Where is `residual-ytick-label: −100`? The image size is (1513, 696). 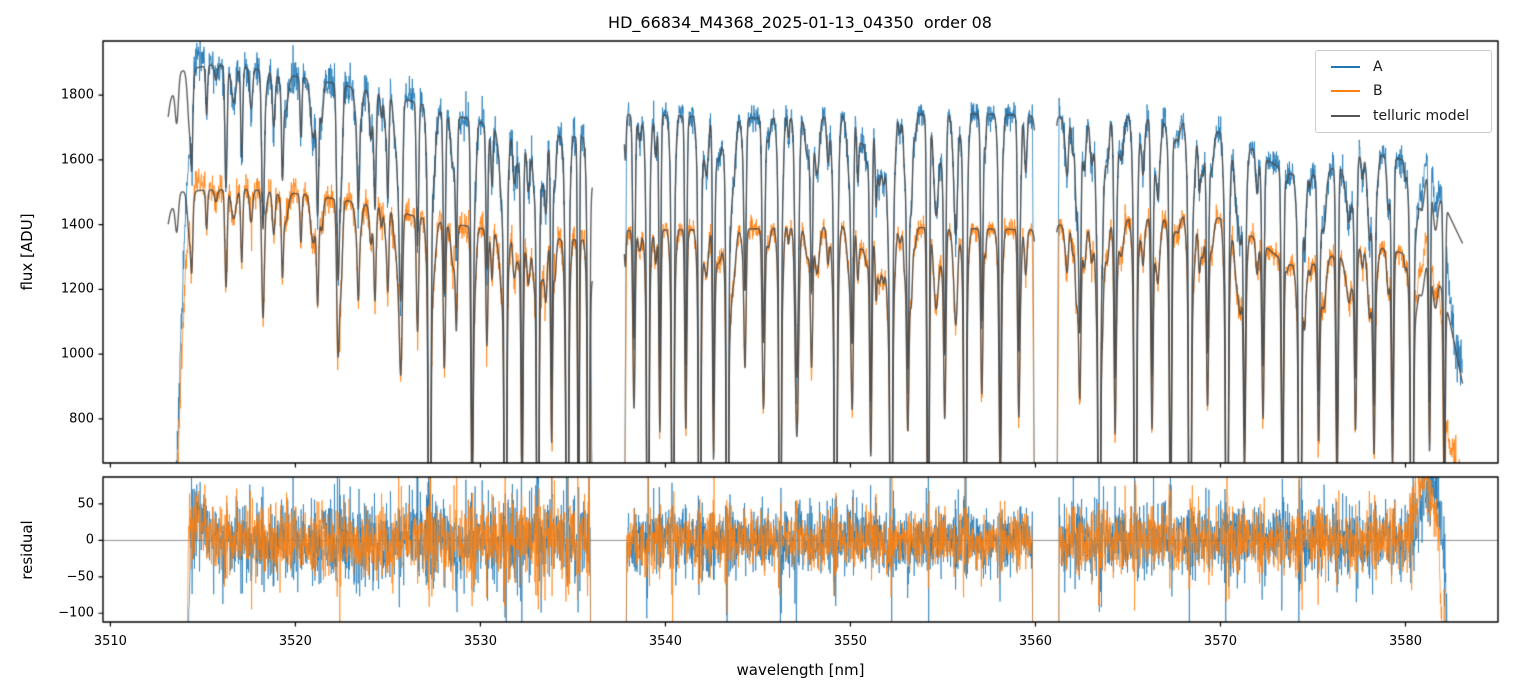 residual-ytick-label: −100 is located at coordinates (76, 613).